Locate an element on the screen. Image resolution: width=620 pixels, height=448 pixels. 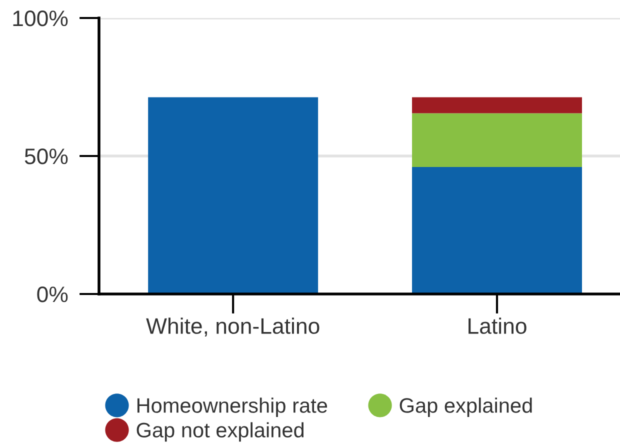
y-tick-label: 100% is located at coordinates (40, 18).